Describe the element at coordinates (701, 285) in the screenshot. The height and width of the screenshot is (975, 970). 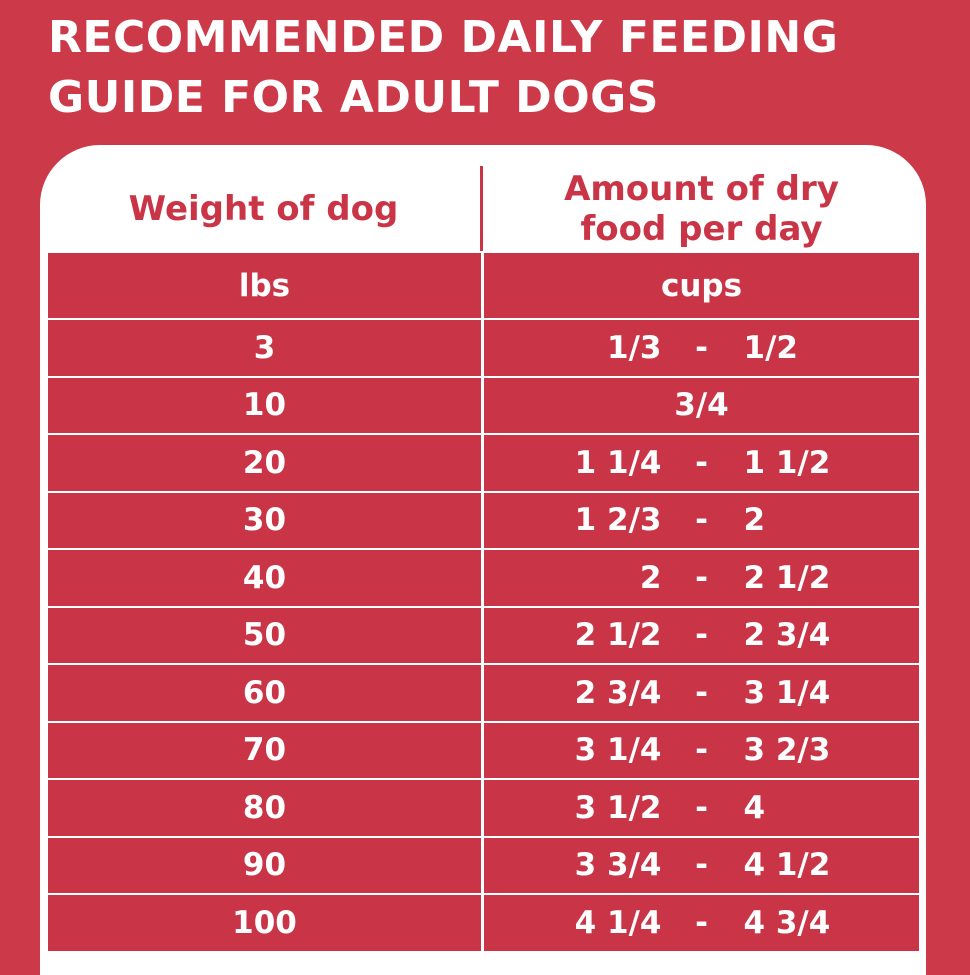
I see `amount-unit: cups` at that location.